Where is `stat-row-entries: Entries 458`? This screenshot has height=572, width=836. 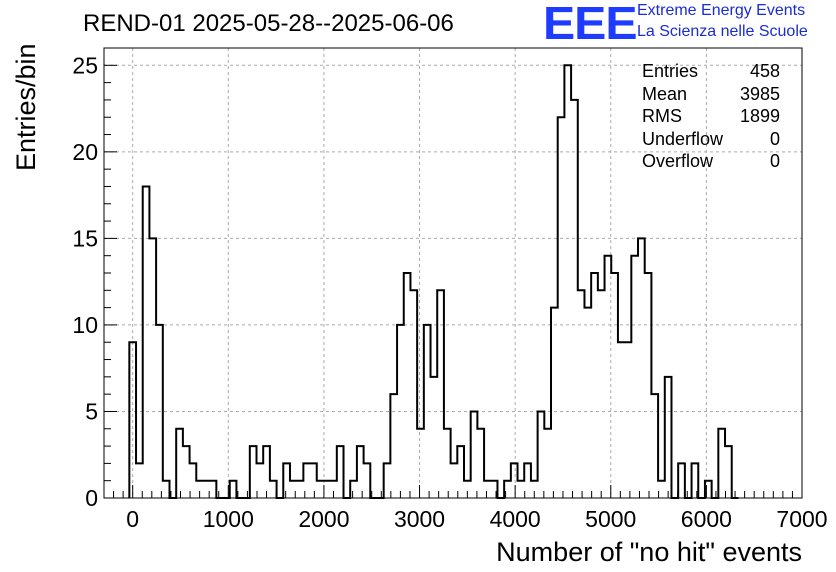
stat-row-entries: Entries 458 is located at coordinates (711, 71).